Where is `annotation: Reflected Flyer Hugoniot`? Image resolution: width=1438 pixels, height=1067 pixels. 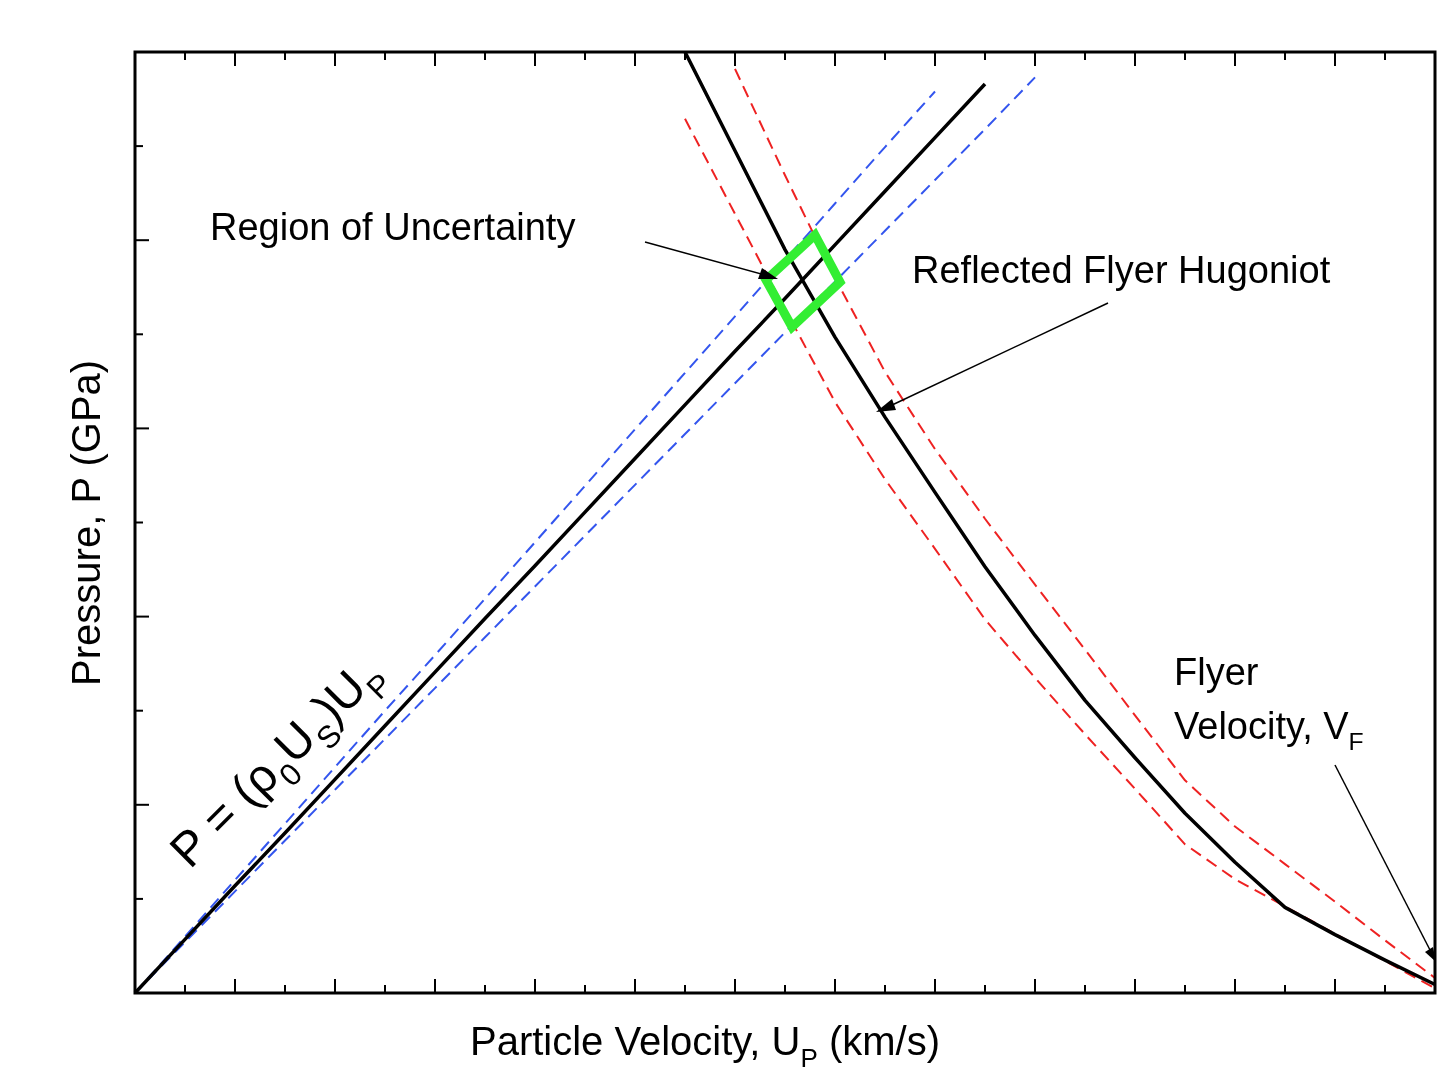
annotation: Reflected Flyer Hugoniot is located at coordinates (1121, 270).